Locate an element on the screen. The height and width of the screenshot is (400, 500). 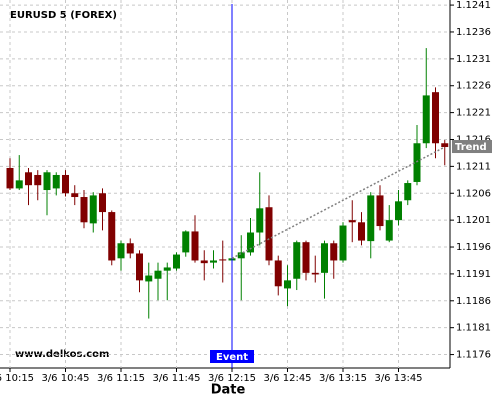
x-axis-label: Date is located at coordinates (228, 390).